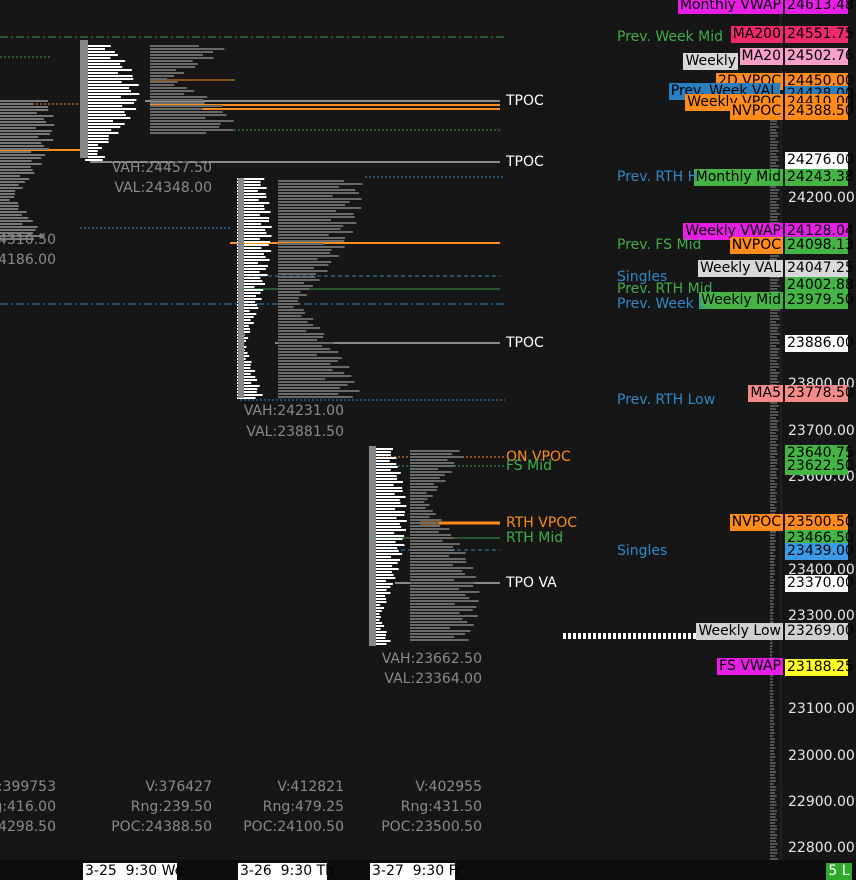  I want to click on price-axis-label: 22900.00, so click(821, 802).